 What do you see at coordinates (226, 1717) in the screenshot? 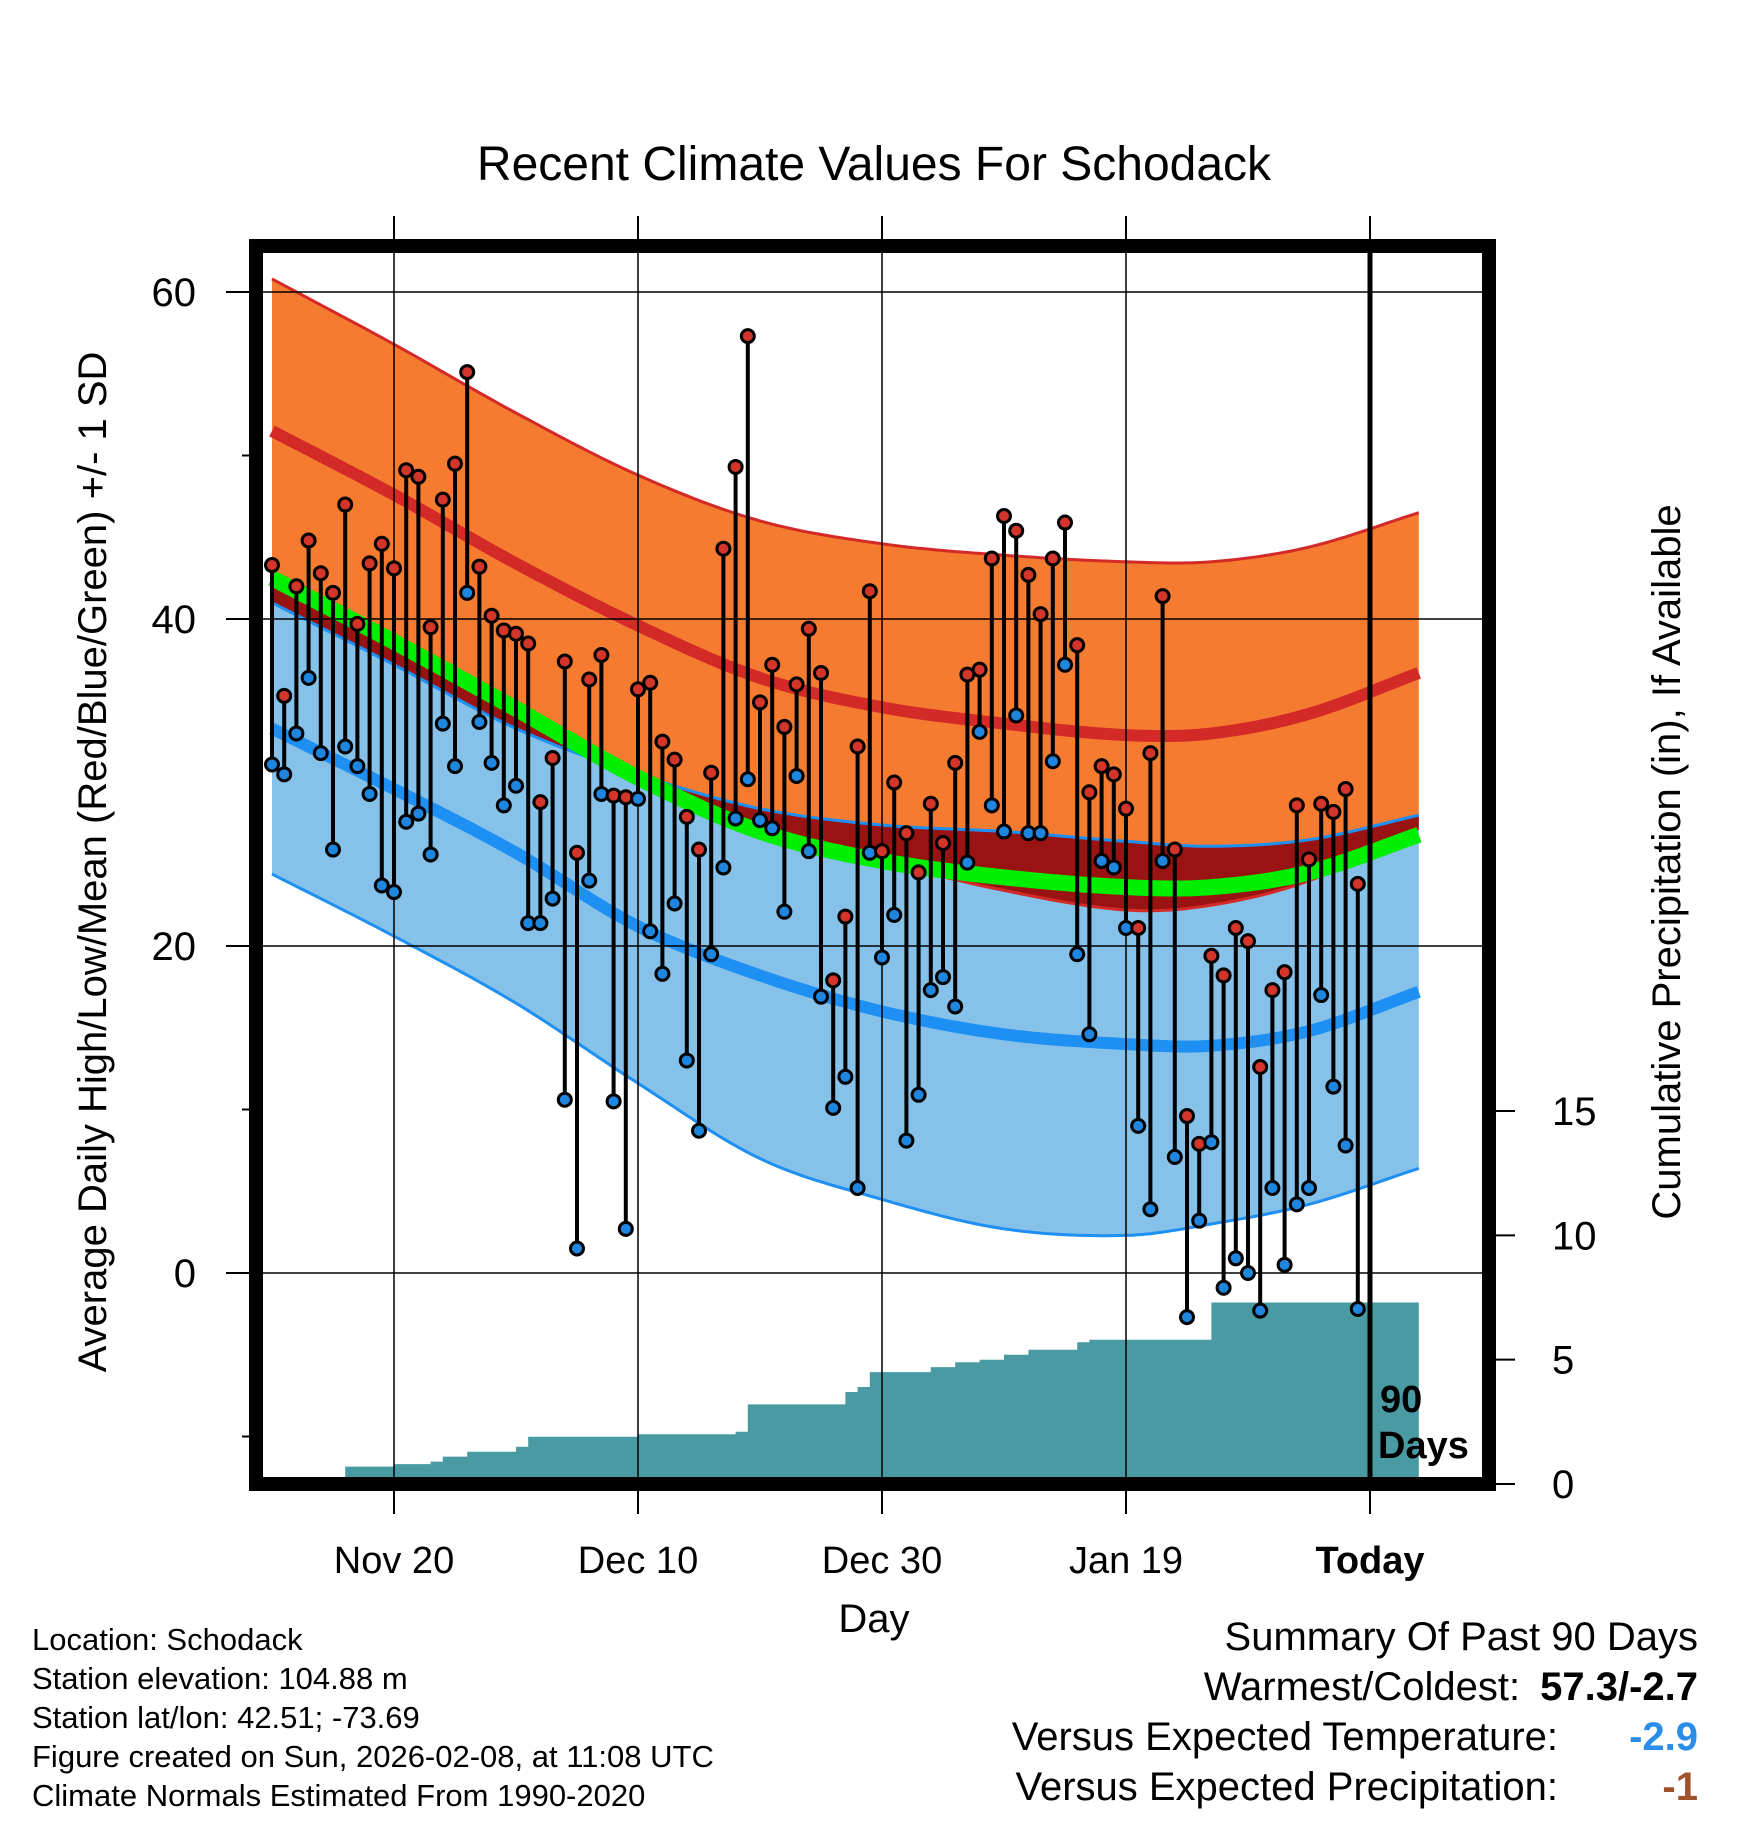
I see `latlon-text: Station lat/lon: 42.51; -73.69` at bounding box center [226, 1717].